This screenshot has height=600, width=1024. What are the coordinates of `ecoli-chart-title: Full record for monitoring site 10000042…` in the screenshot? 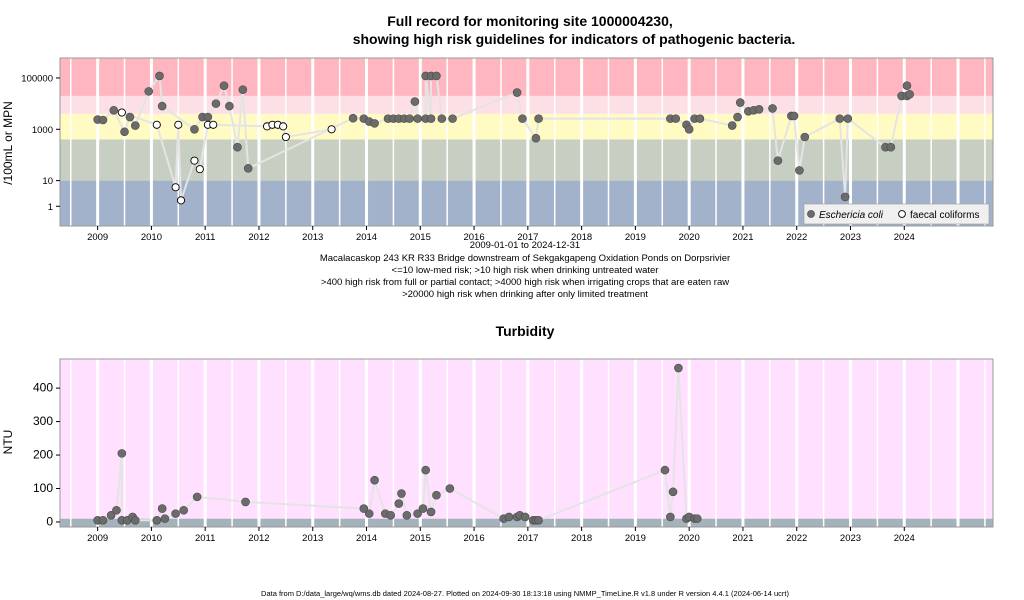 It's located at (530, 21).